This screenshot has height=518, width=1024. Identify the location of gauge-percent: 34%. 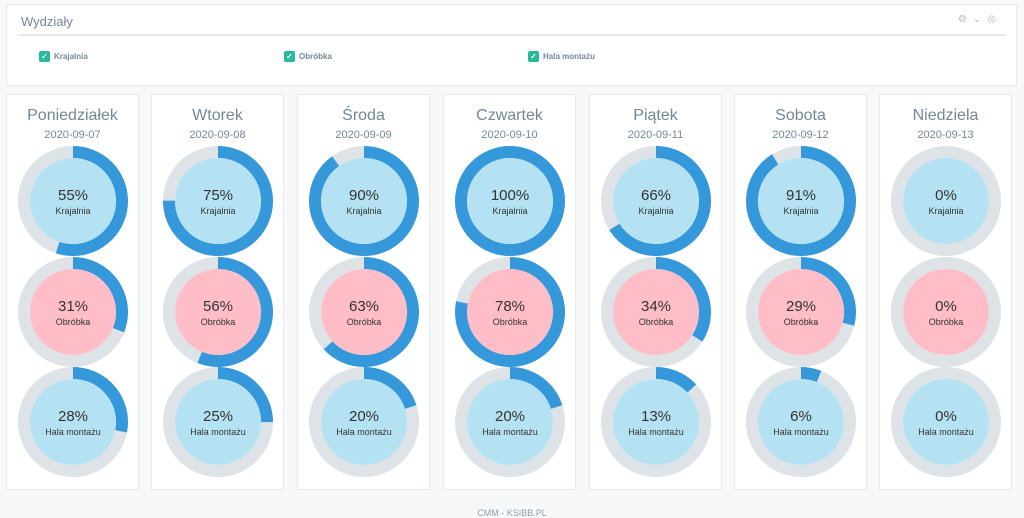
(656, 306).